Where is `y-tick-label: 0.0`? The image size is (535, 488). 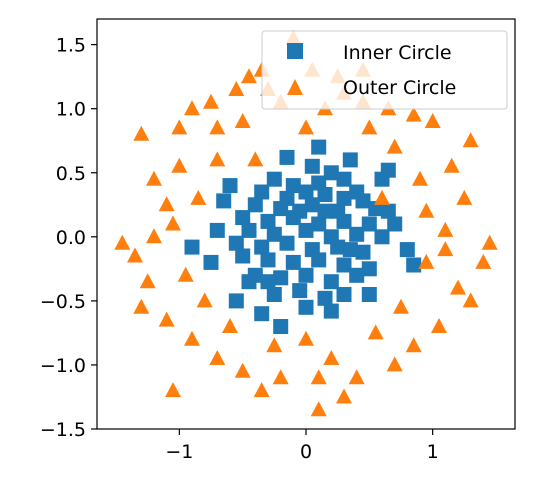 y-tick-label: 0.0 is located at coordinates (71, 238).